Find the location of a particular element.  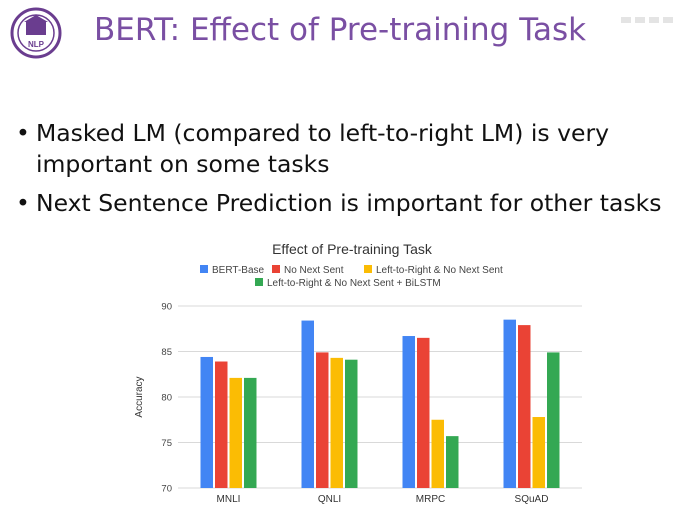

y-tick-label: 75 is located at coordinates (166, 443).